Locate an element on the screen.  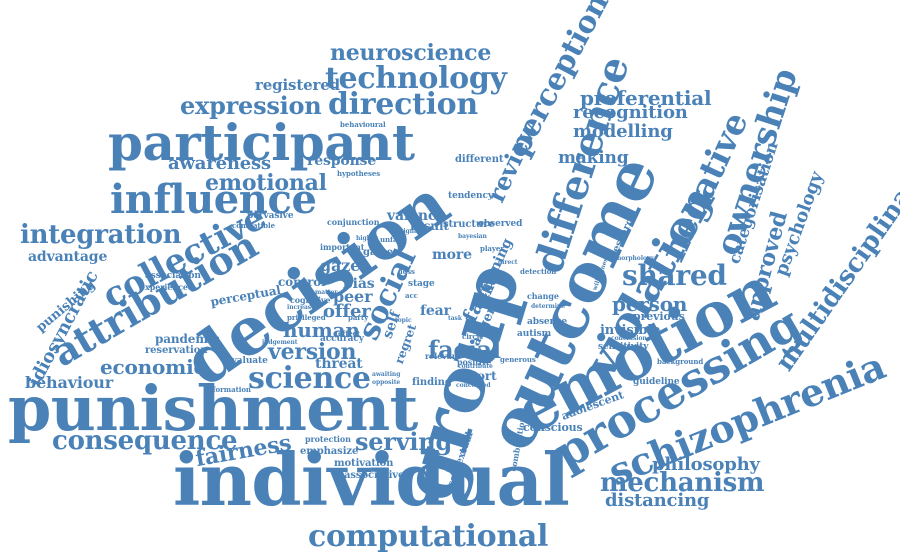
word-fear: fear is located at coordinates (435, 311).